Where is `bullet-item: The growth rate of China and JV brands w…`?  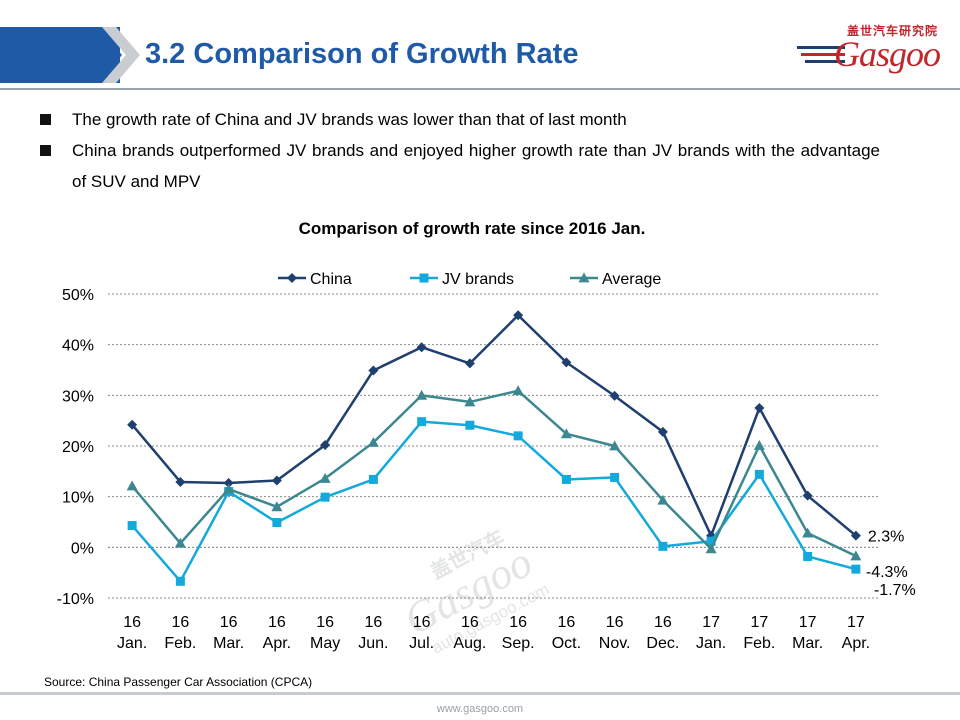 bullet-item: The growth rate of China and JV brands w… is located at coordinates (459, 119).